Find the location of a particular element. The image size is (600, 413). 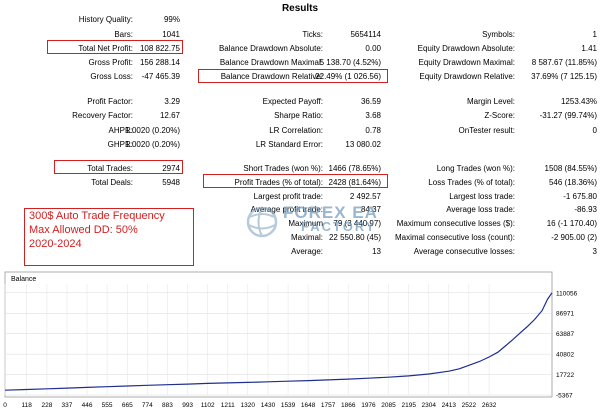

col1-label-9: Total Trades: is located at coordinates (110, 168).